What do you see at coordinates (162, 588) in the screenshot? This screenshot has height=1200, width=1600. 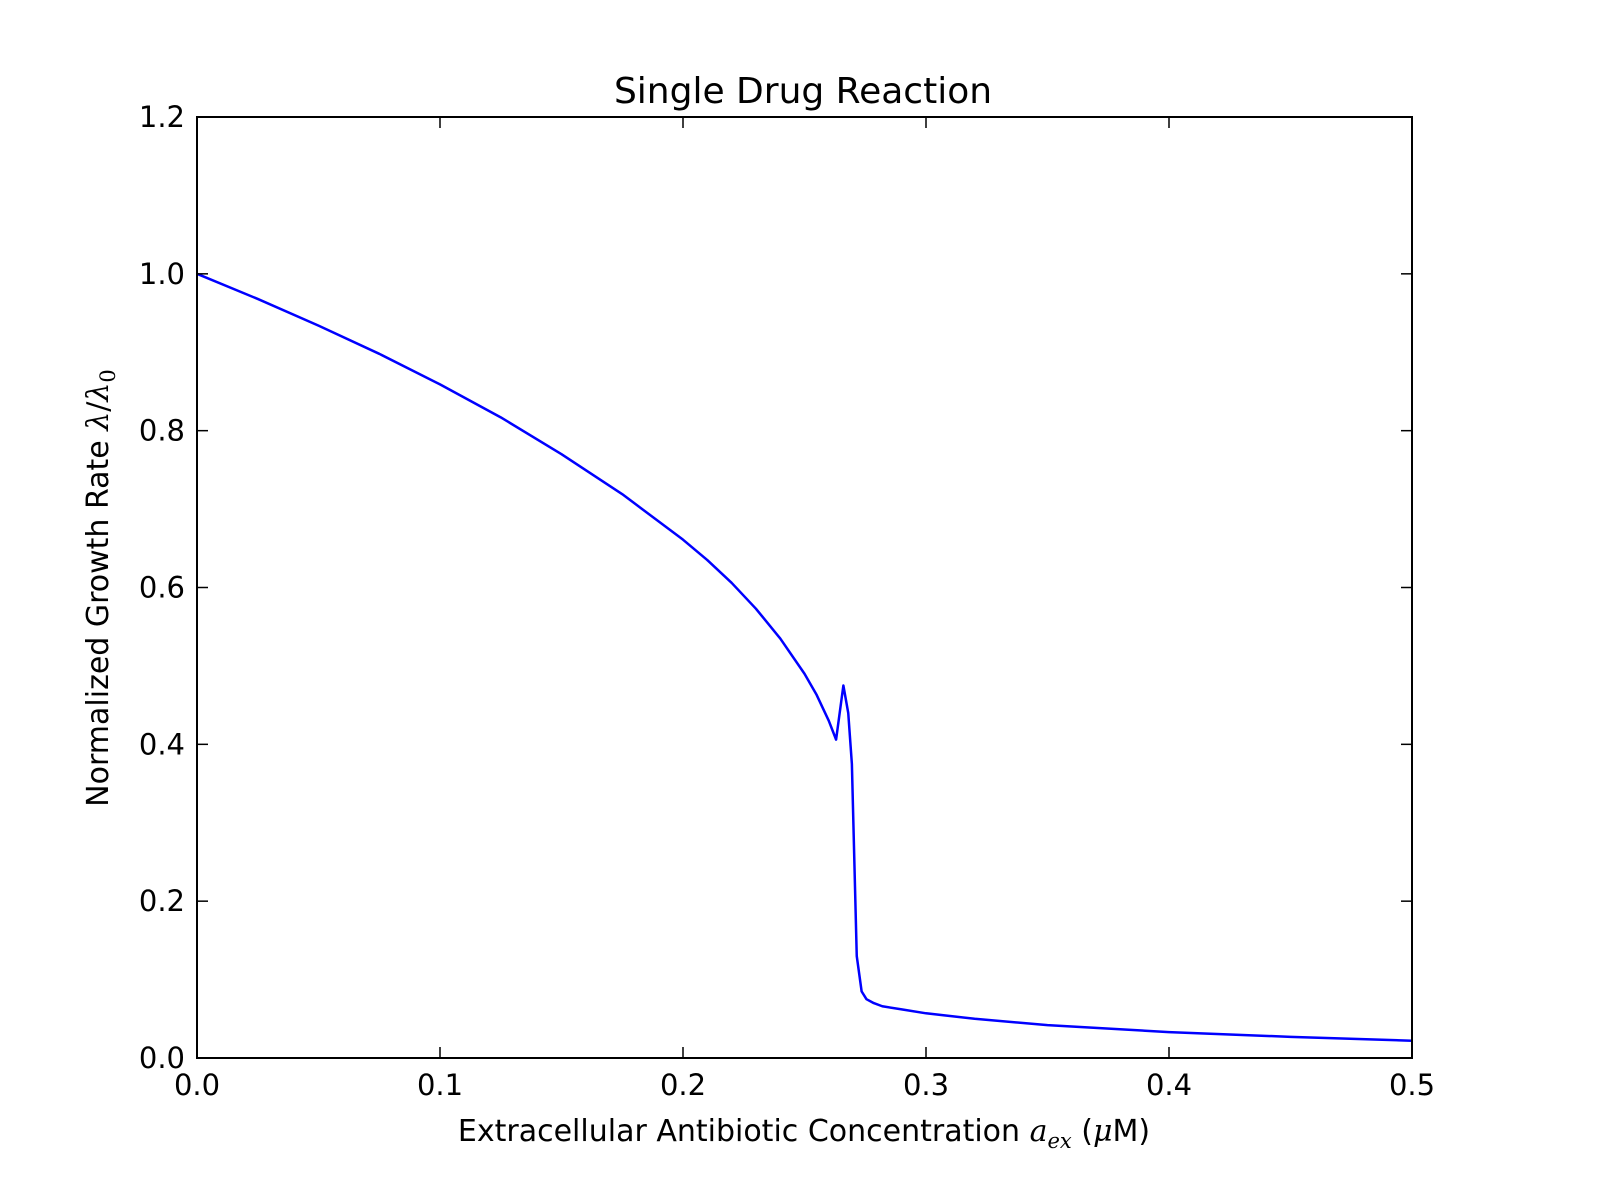 I see `y-tick-label: 0.6` at bounding box center [162, 588].